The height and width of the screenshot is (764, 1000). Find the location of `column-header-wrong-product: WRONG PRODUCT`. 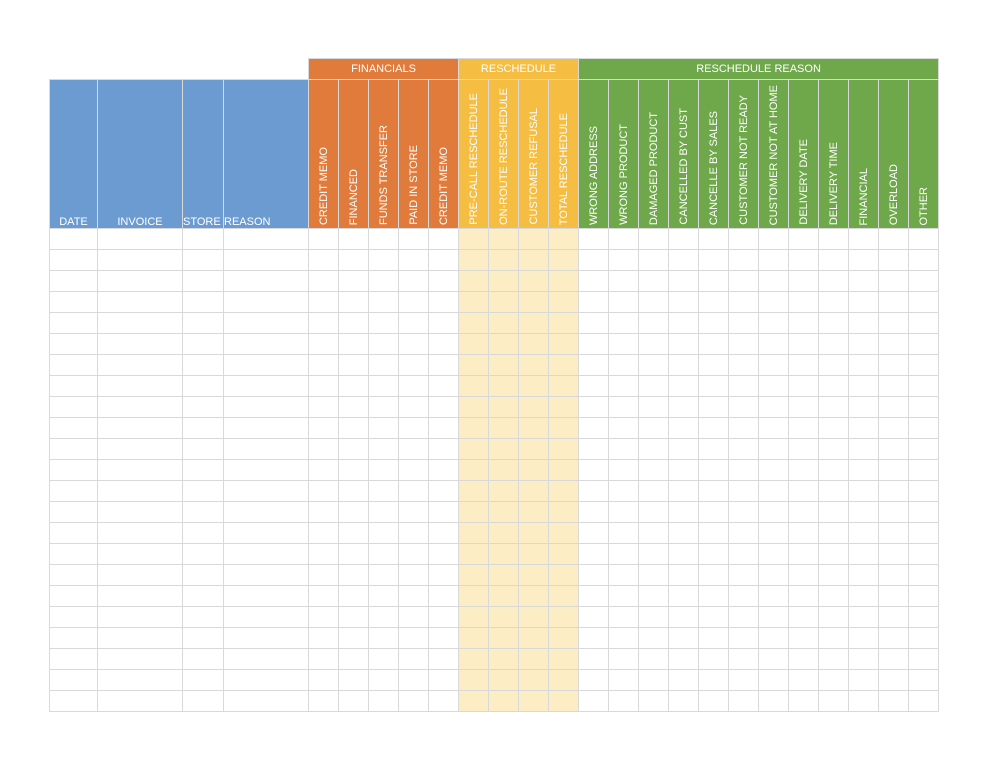

column-header-wrong-product: WRONG PRODUCT is located at coordinates (624, 154).